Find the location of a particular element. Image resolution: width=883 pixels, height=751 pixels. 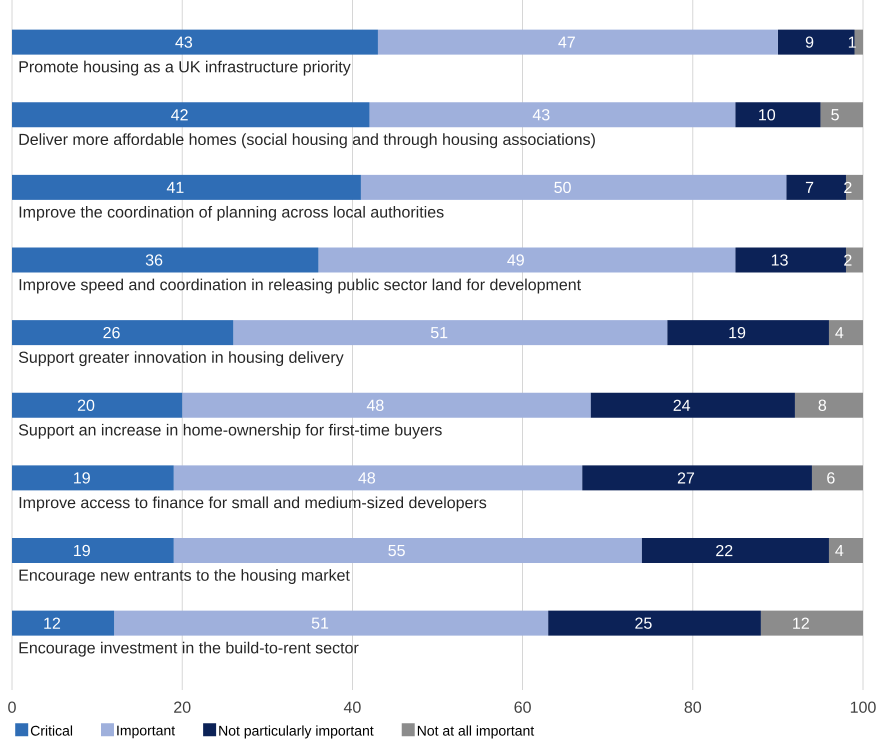

data-label: 5 is located at coordinates (835, 114).